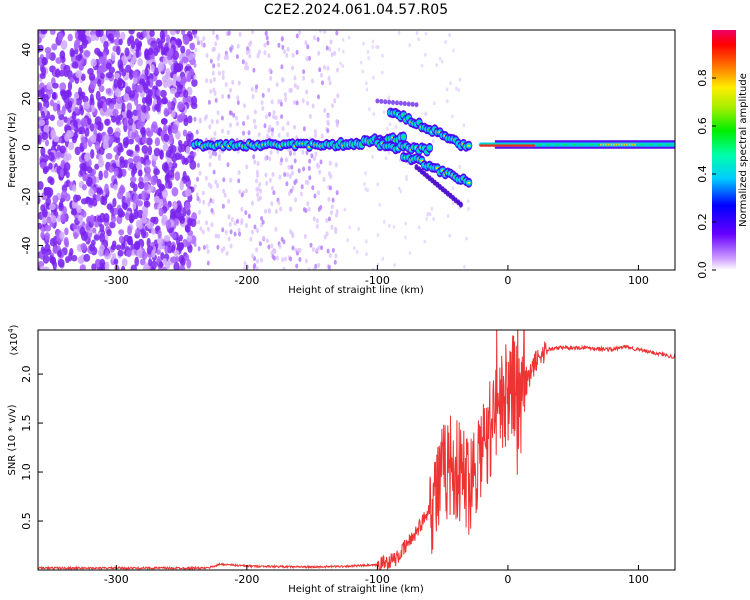 This screenshot has width=750, height=600. What do you see at coordinates (494, 145) in the screenshot?
I see `steady-hot` at bounding box center [494, 145].